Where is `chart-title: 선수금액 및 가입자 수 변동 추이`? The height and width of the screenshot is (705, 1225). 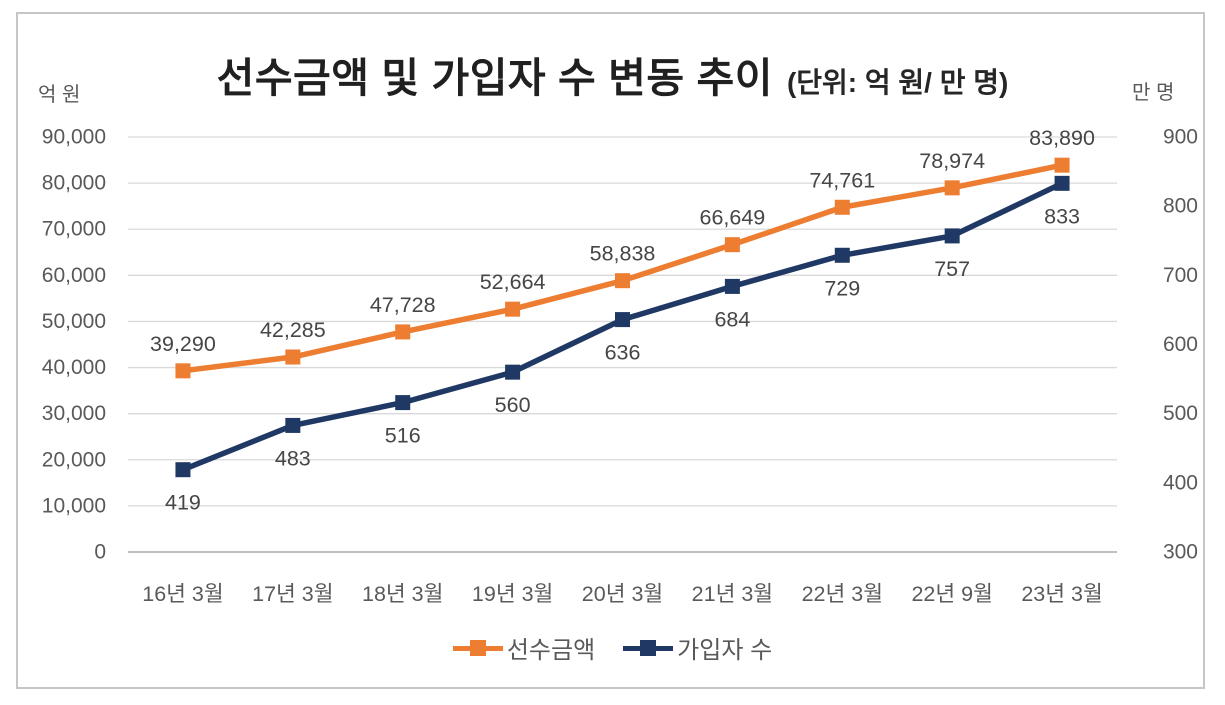 chart-title: 선수금액 및 가입자 수 변동 추이 is located at coordinates (494, 78).